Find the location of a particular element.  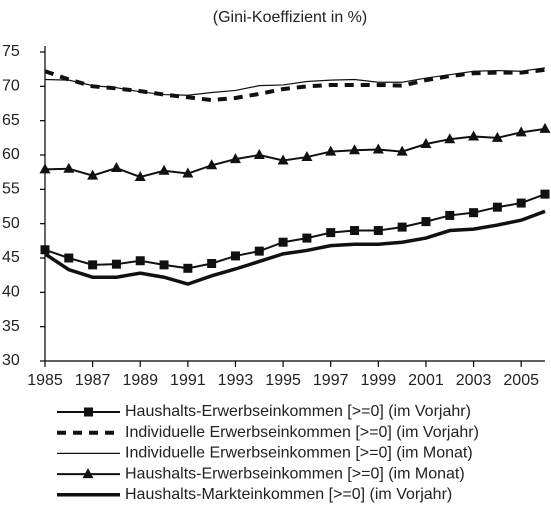

x-tick-label: 1987 is located at coordinates (93, 380).